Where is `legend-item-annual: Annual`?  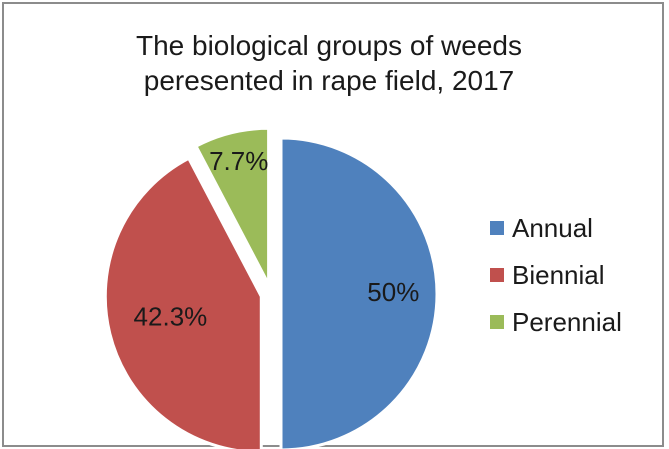
legend-item-annual: Annual is located at coordinates (556, 228).